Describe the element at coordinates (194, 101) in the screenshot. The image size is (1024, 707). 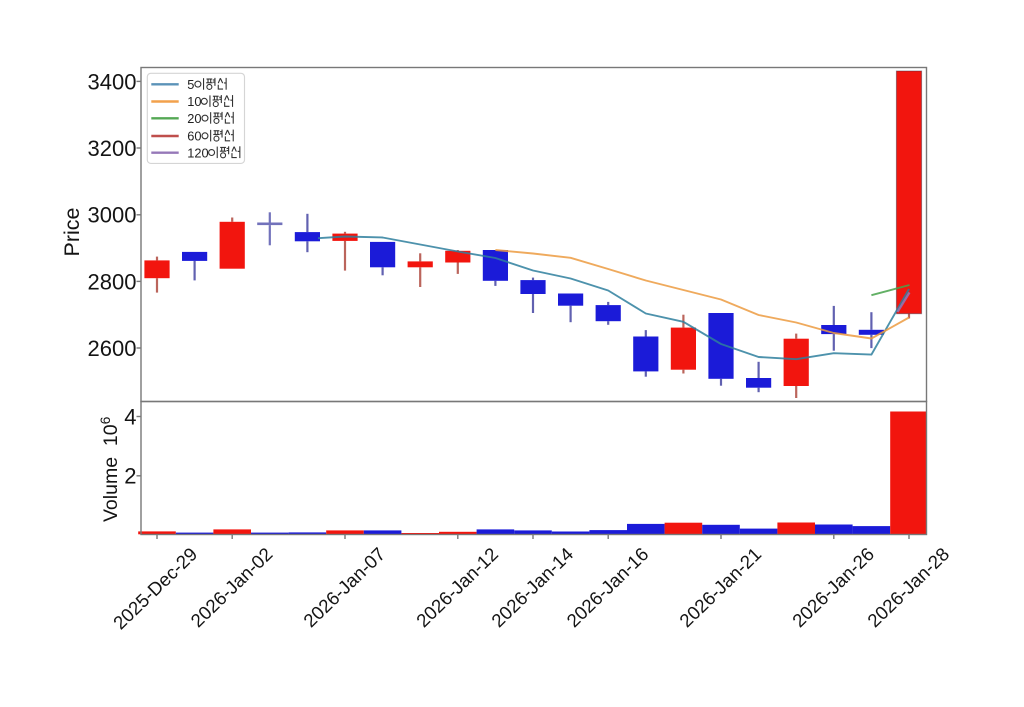
I see `svg-text: 10` at that location.